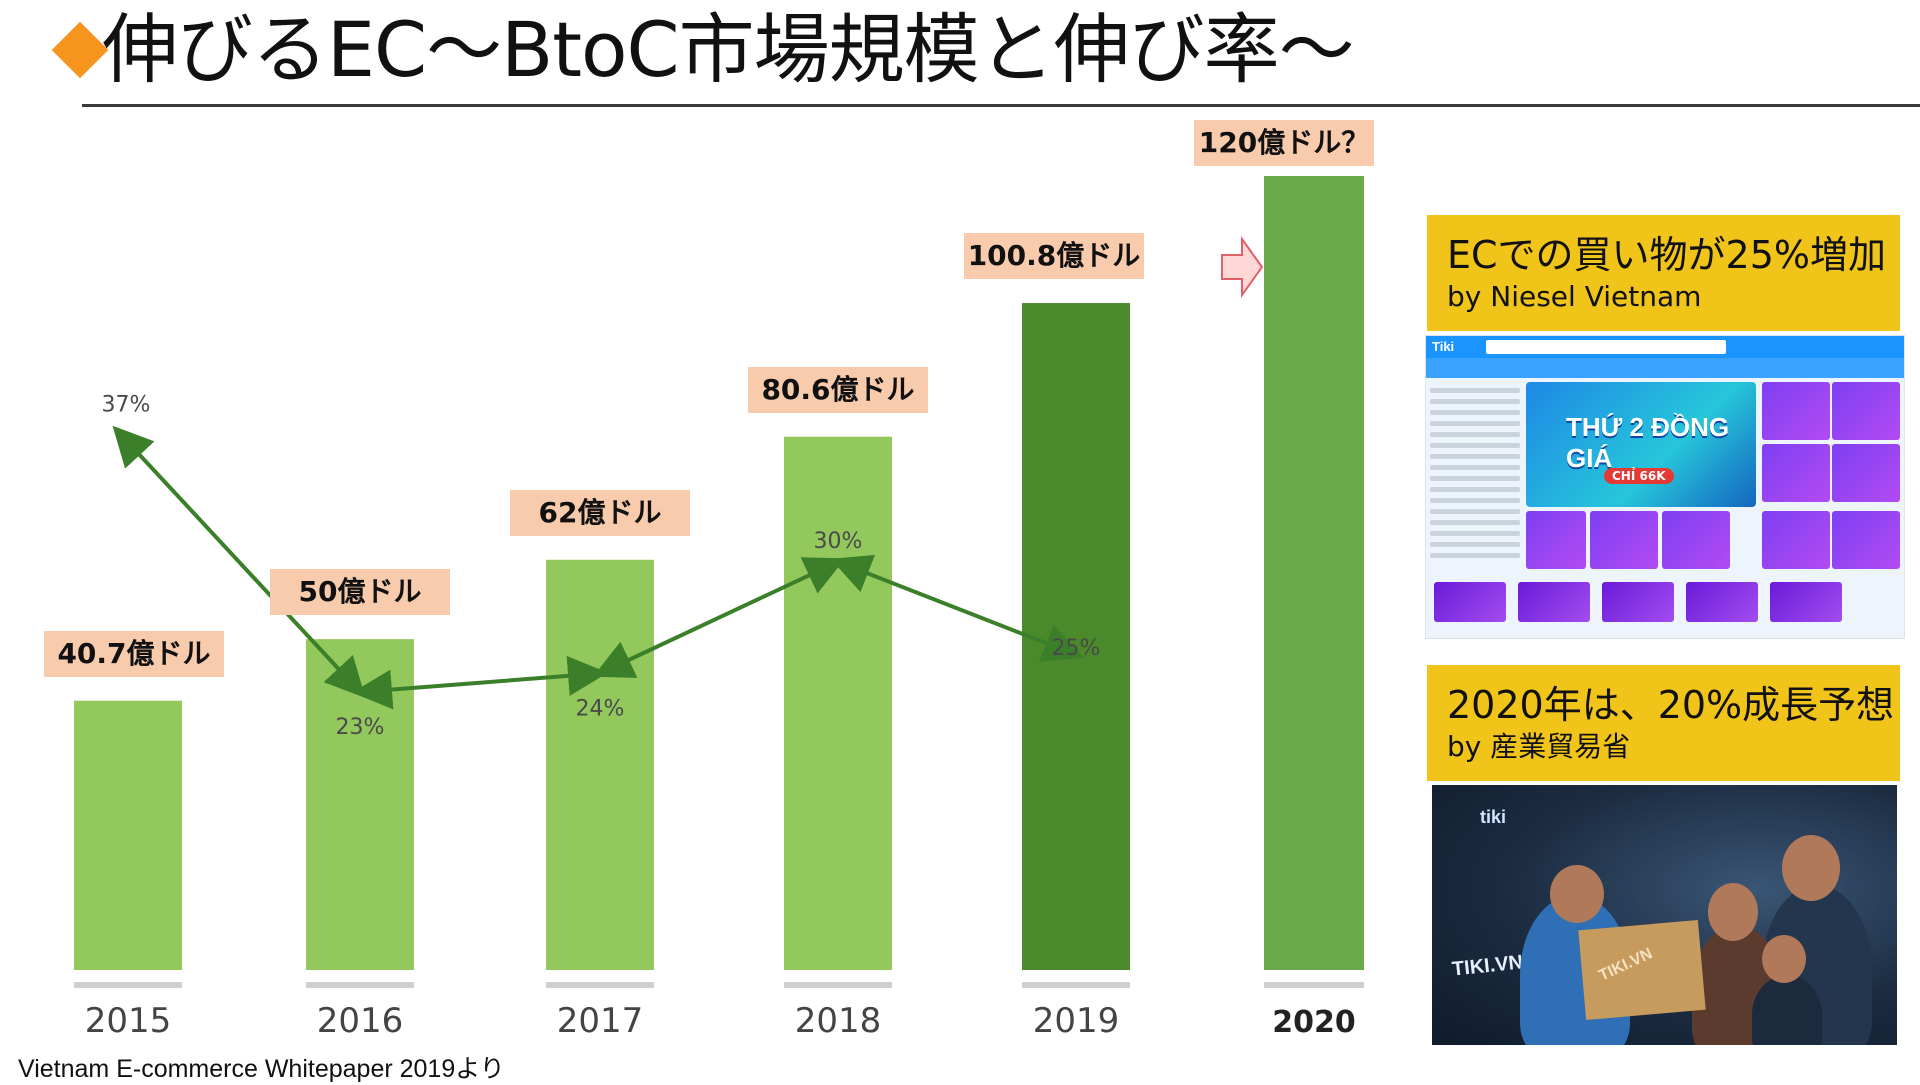  What do you see at coordinates (1667, 255) in the screenshot?
I see `callout-headline: ECでの買い物が25%増加` at bounding box center [1667, 255].